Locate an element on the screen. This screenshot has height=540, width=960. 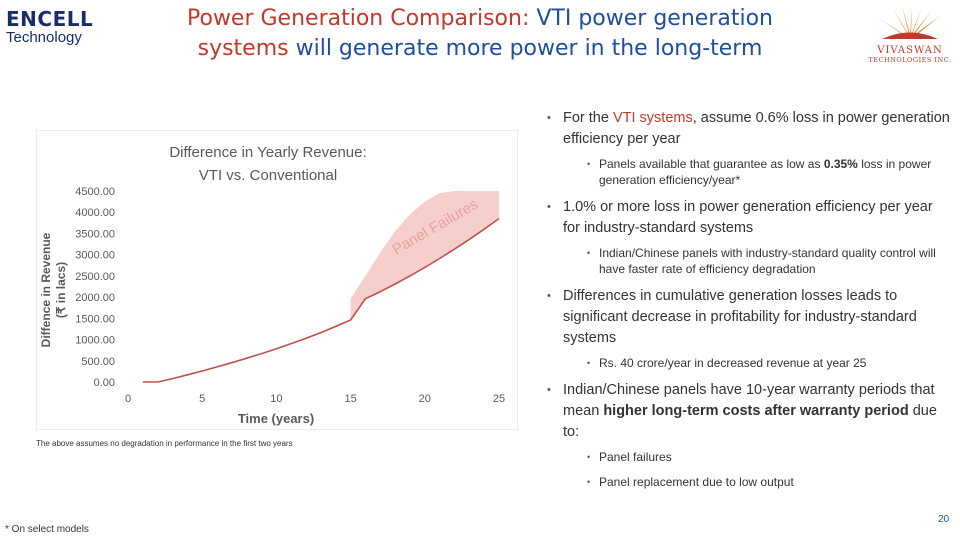
sub-bullet-panel-failures: Panel failures is located at coordinates (747, 457).